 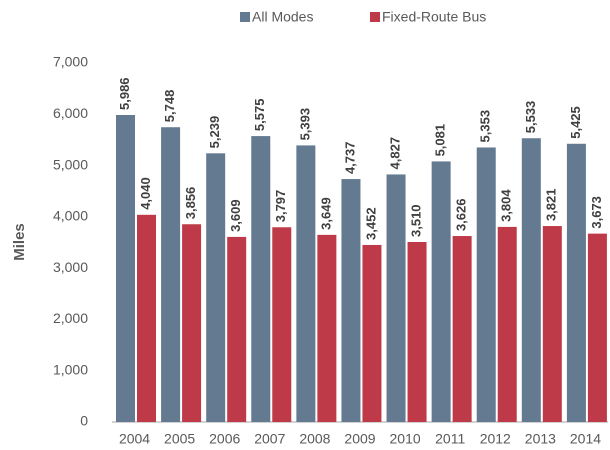 What do you see at coordinates (282, 17) in the screenshot?
I see `legend-label: All Modes` at bounding box center [282, 17].